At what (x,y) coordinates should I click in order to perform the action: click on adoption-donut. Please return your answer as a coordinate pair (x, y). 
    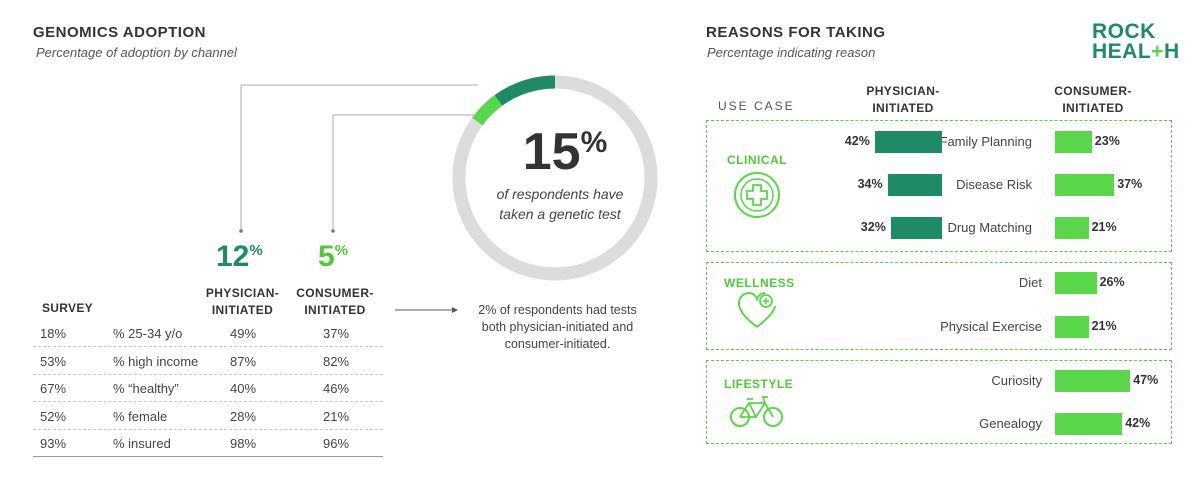
    Looking at the image, I should click on (555, 178).